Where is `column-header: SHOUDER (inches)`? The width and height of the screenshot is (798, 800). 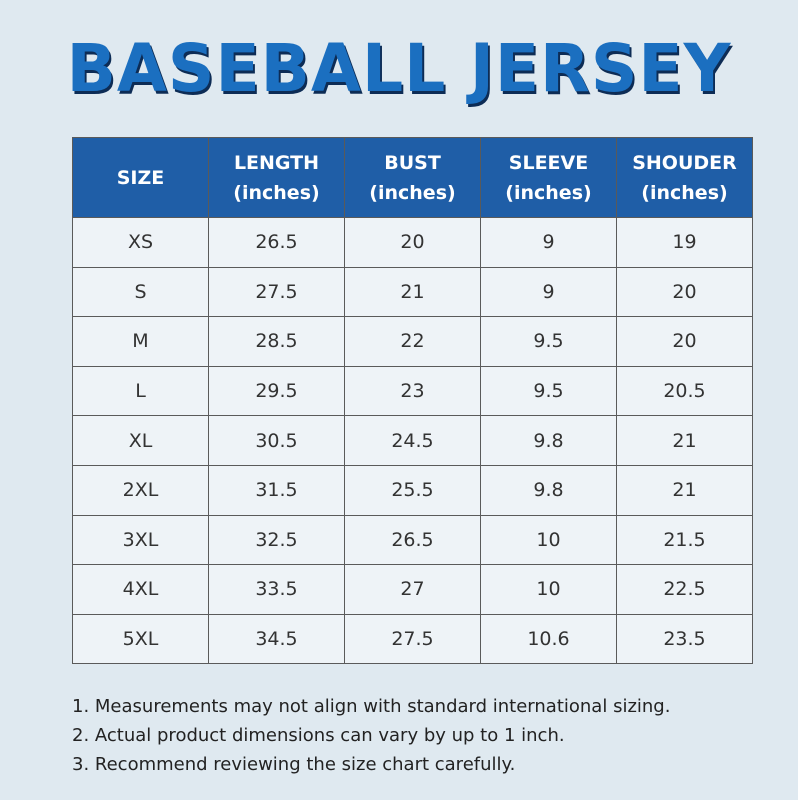 column-header: SHOUDER (inches) is located at coordinates (684, 177).